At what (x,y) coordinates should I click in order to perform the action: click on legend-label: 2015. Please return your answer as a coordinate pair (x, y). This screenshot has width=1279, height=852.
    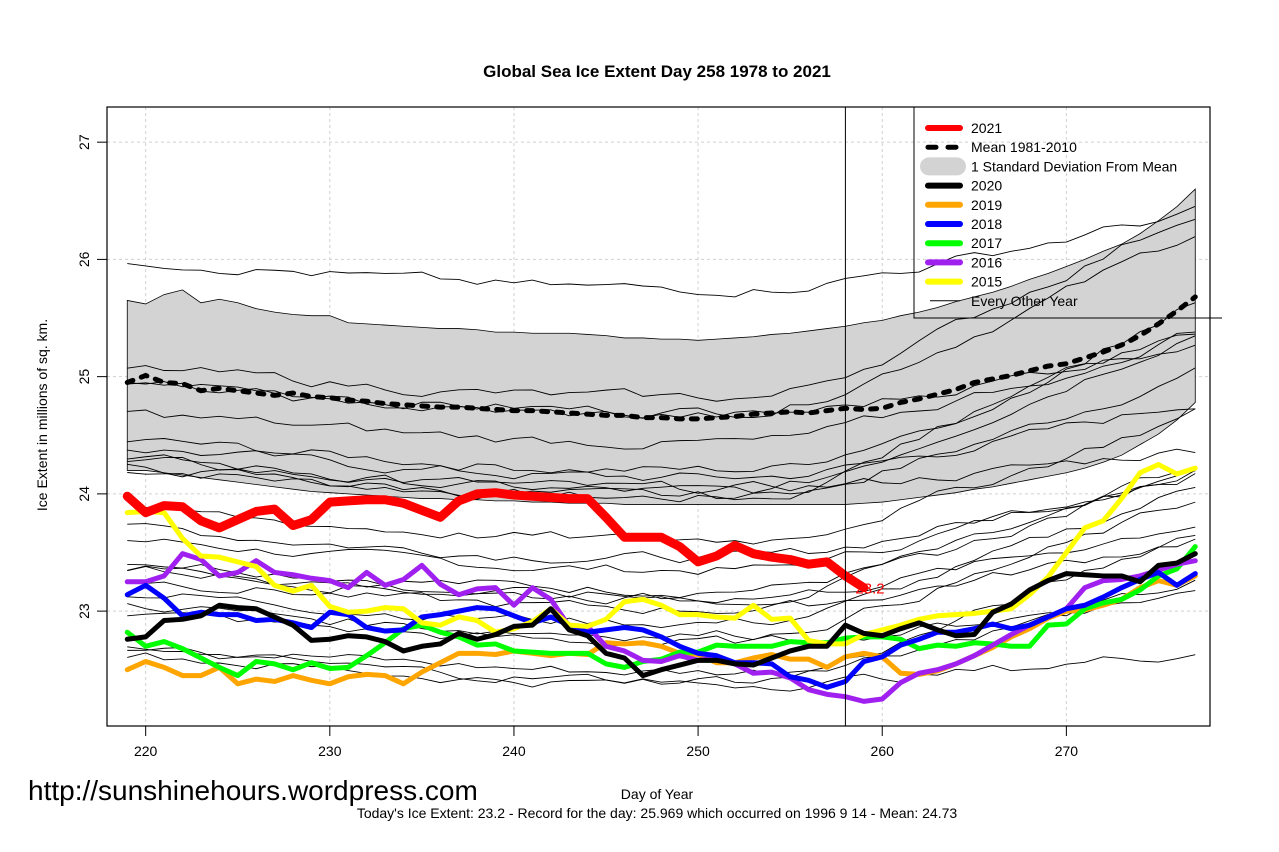
    Looking at the image, I should click on (986, 282).